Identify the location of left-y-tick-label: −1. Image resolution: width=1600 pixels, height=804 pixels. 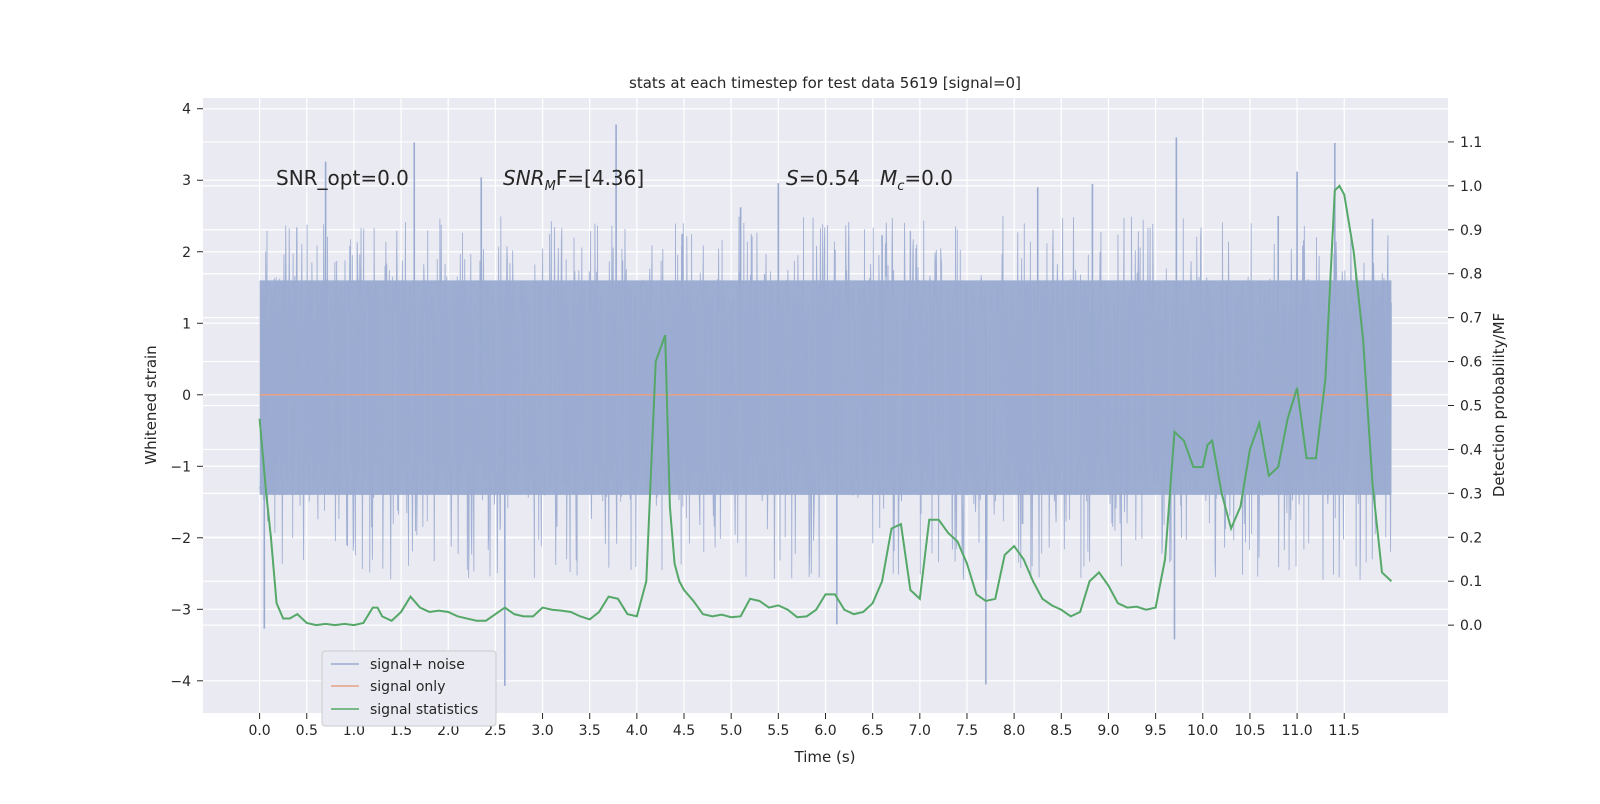
(180, 467).